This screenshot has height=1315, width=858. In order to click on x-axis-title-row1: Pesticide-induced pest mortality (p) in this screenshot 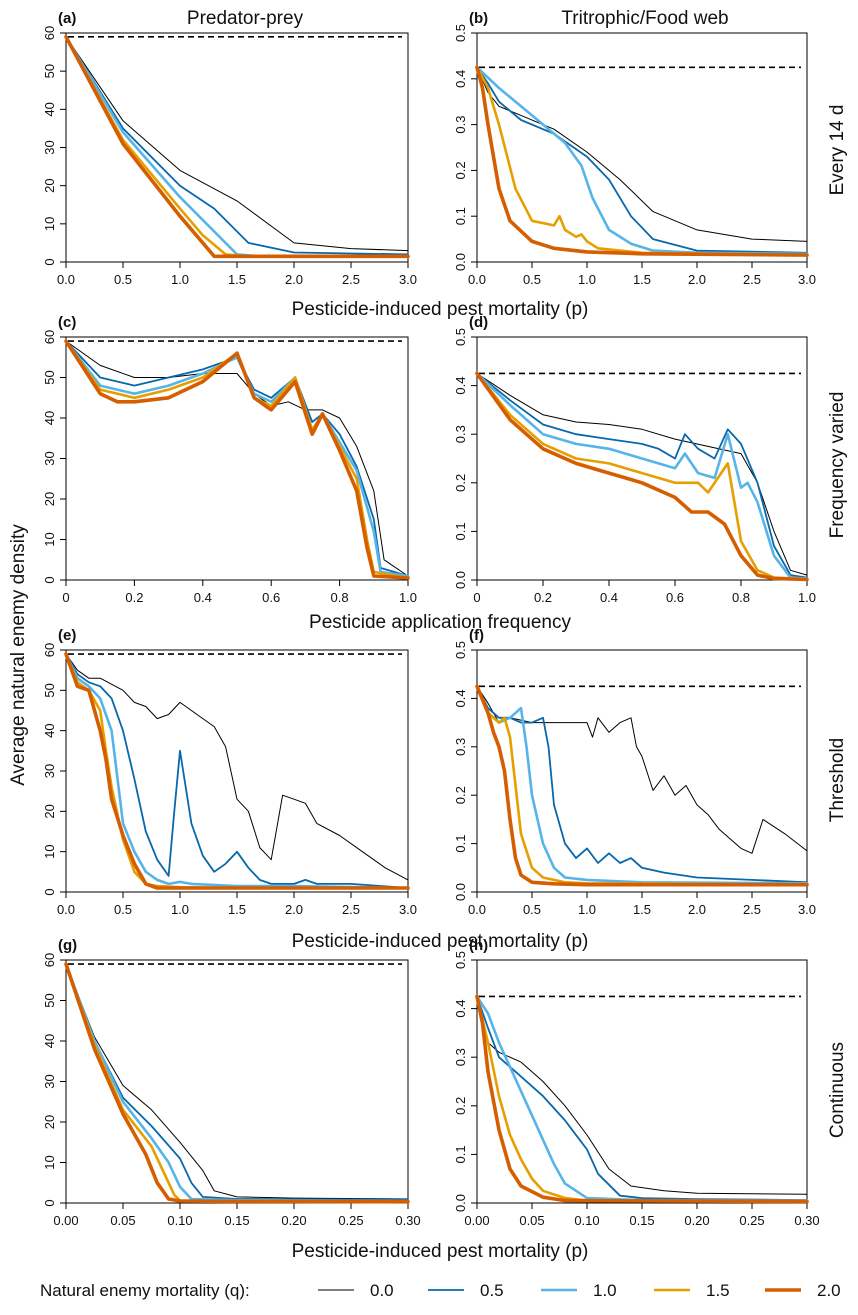, I will do `click(440, 309)`.